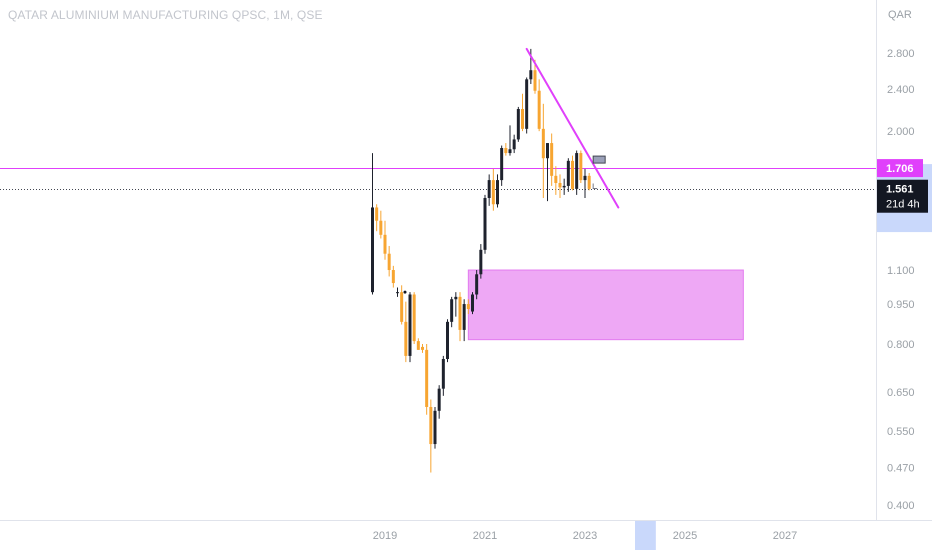  I want to click on time-tick-label: 2023, so click(585, 536).